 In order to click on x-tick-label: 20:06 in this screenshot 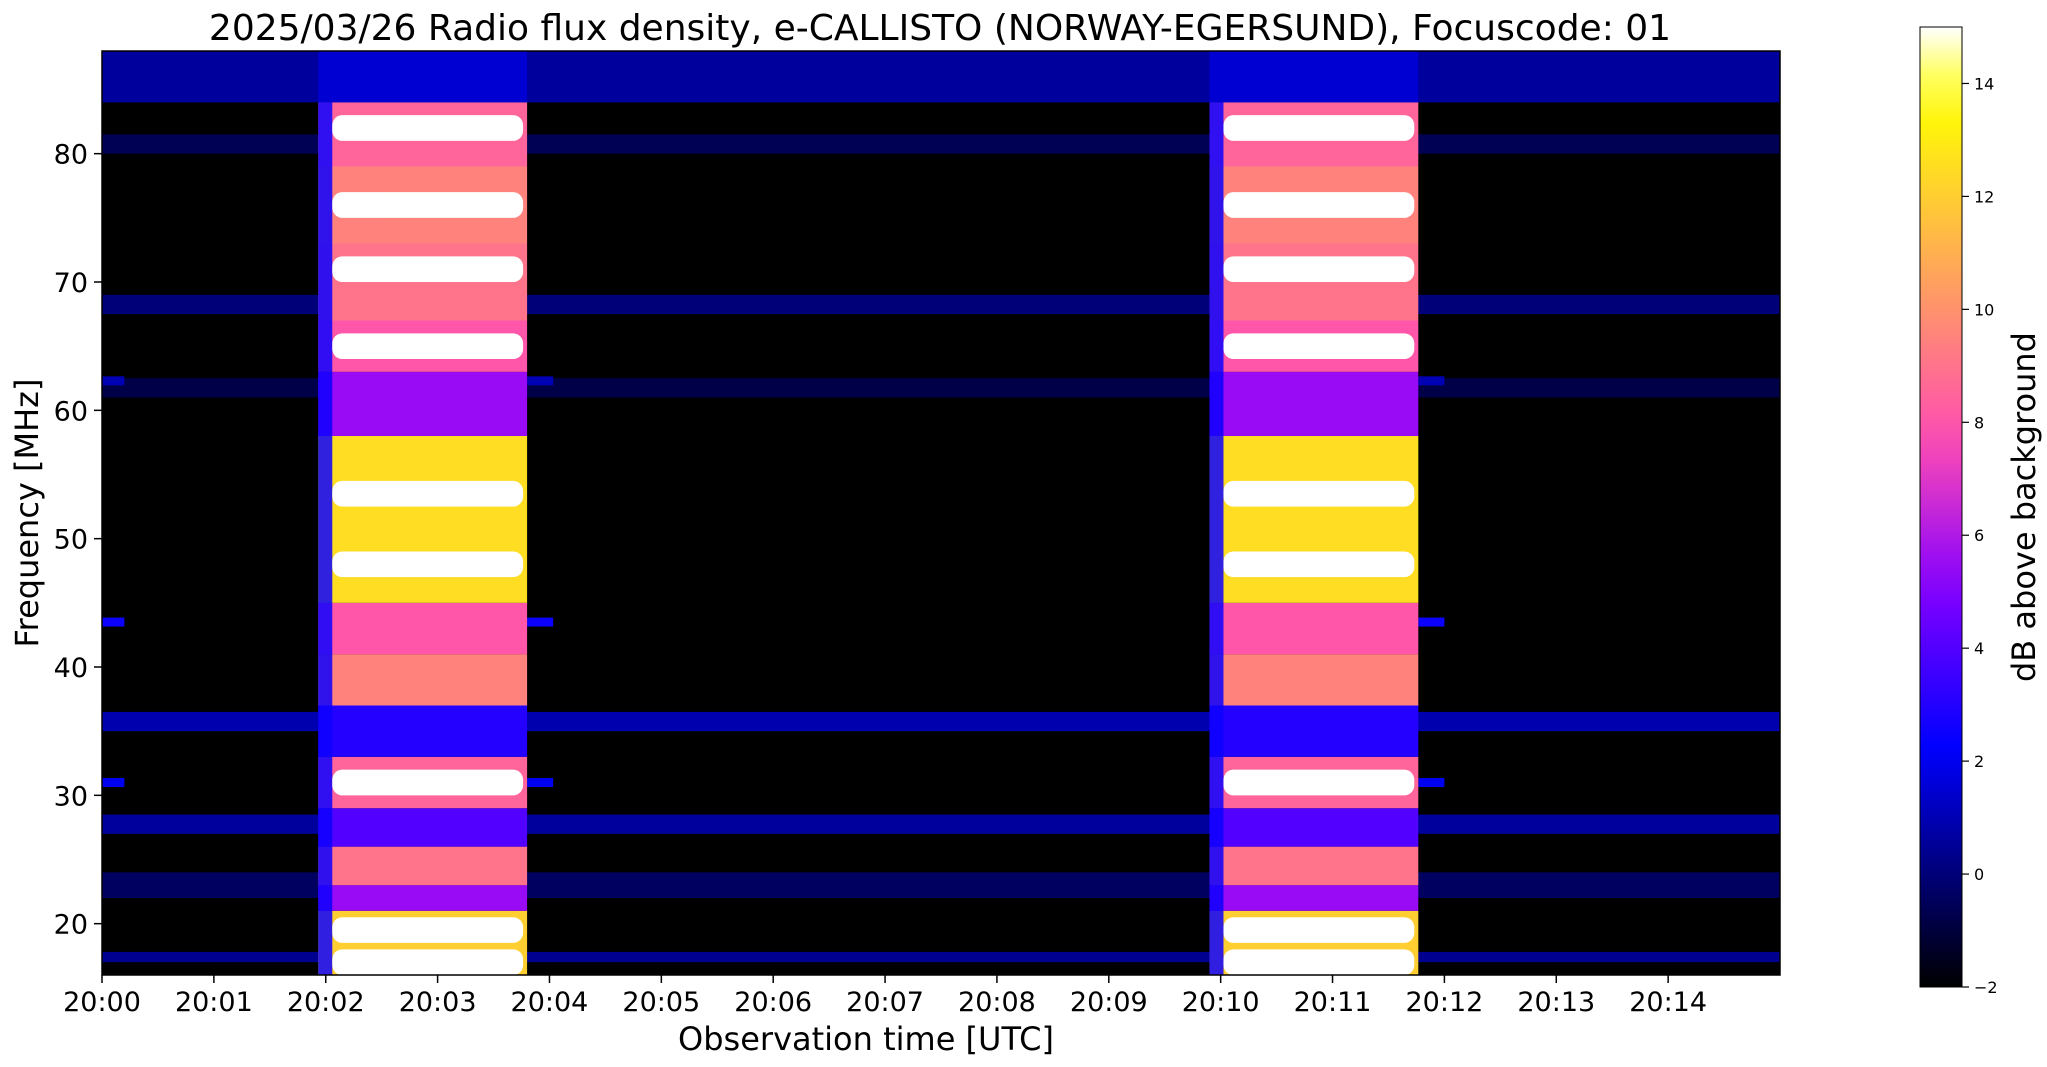, I will do `click(773, 1002)`.